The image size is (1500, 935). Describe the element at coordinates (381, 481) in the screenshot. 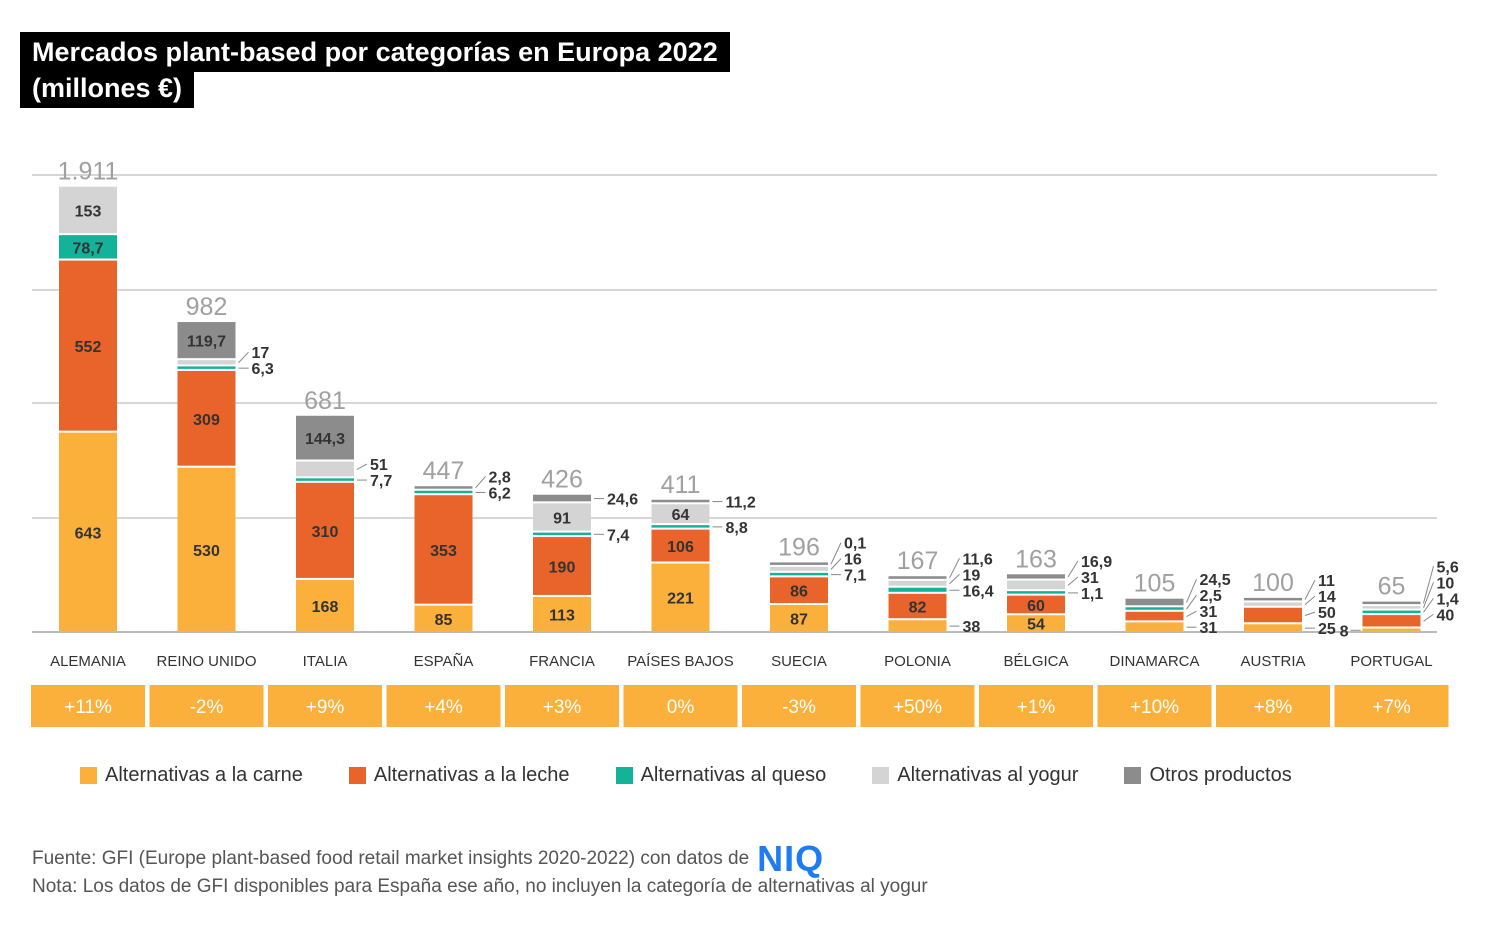

I see `data-label: 7,7` at that location.